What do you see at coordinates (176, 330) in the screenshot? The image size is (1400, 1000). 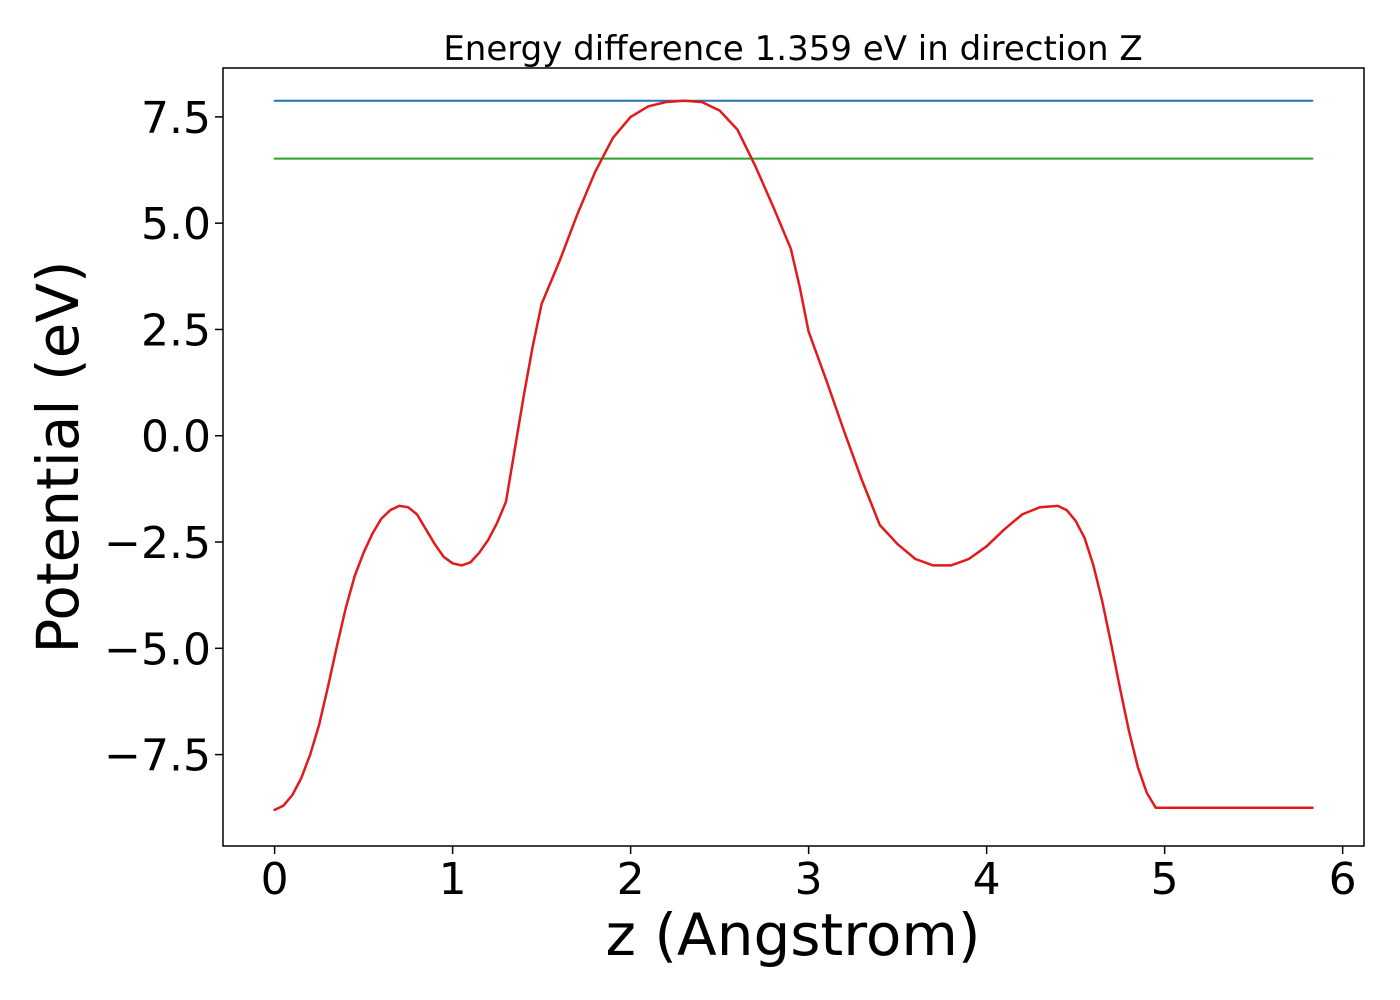 I see `y-tick-label: 2.5` at bounding box center [176, 330].